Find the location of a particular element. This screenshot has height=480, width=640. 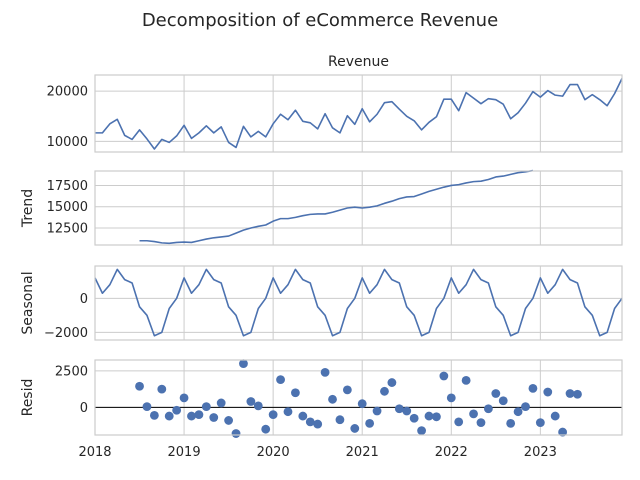

y-axis-label: Resid is located at coordinates (28, 398).